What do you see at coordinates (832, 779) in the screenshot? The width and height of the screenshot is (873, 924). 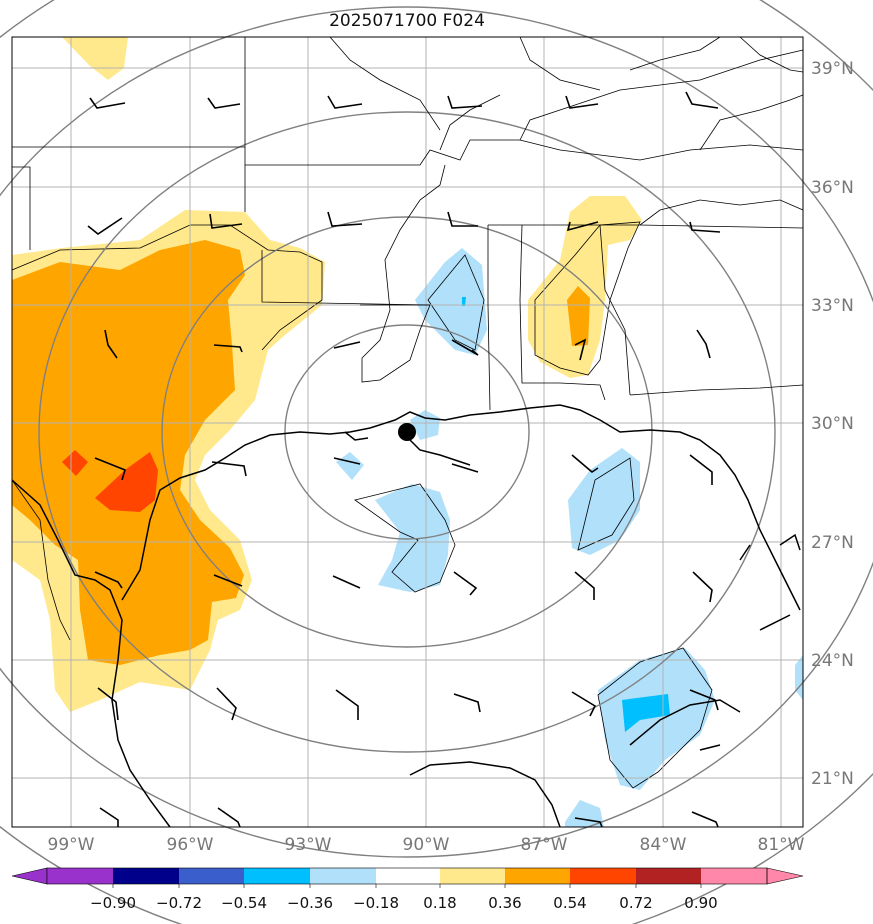 I see `lat-label: 21°N` at bounding box center [832, 779].